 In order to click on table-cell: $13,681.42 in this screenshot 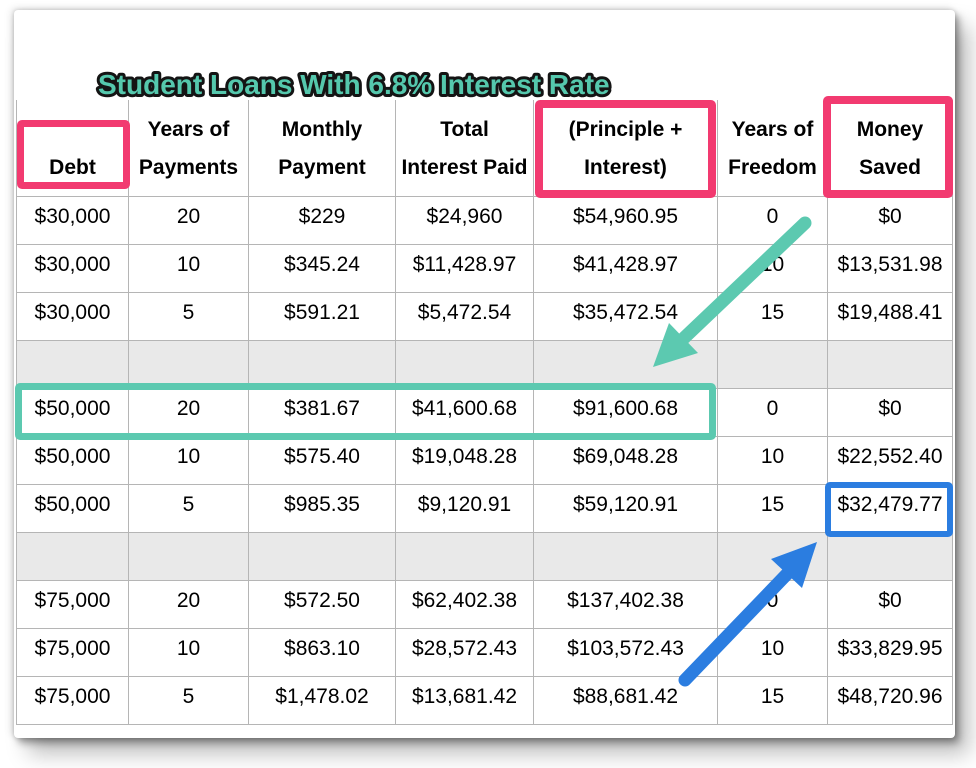, I will do `click(464, 700)`.